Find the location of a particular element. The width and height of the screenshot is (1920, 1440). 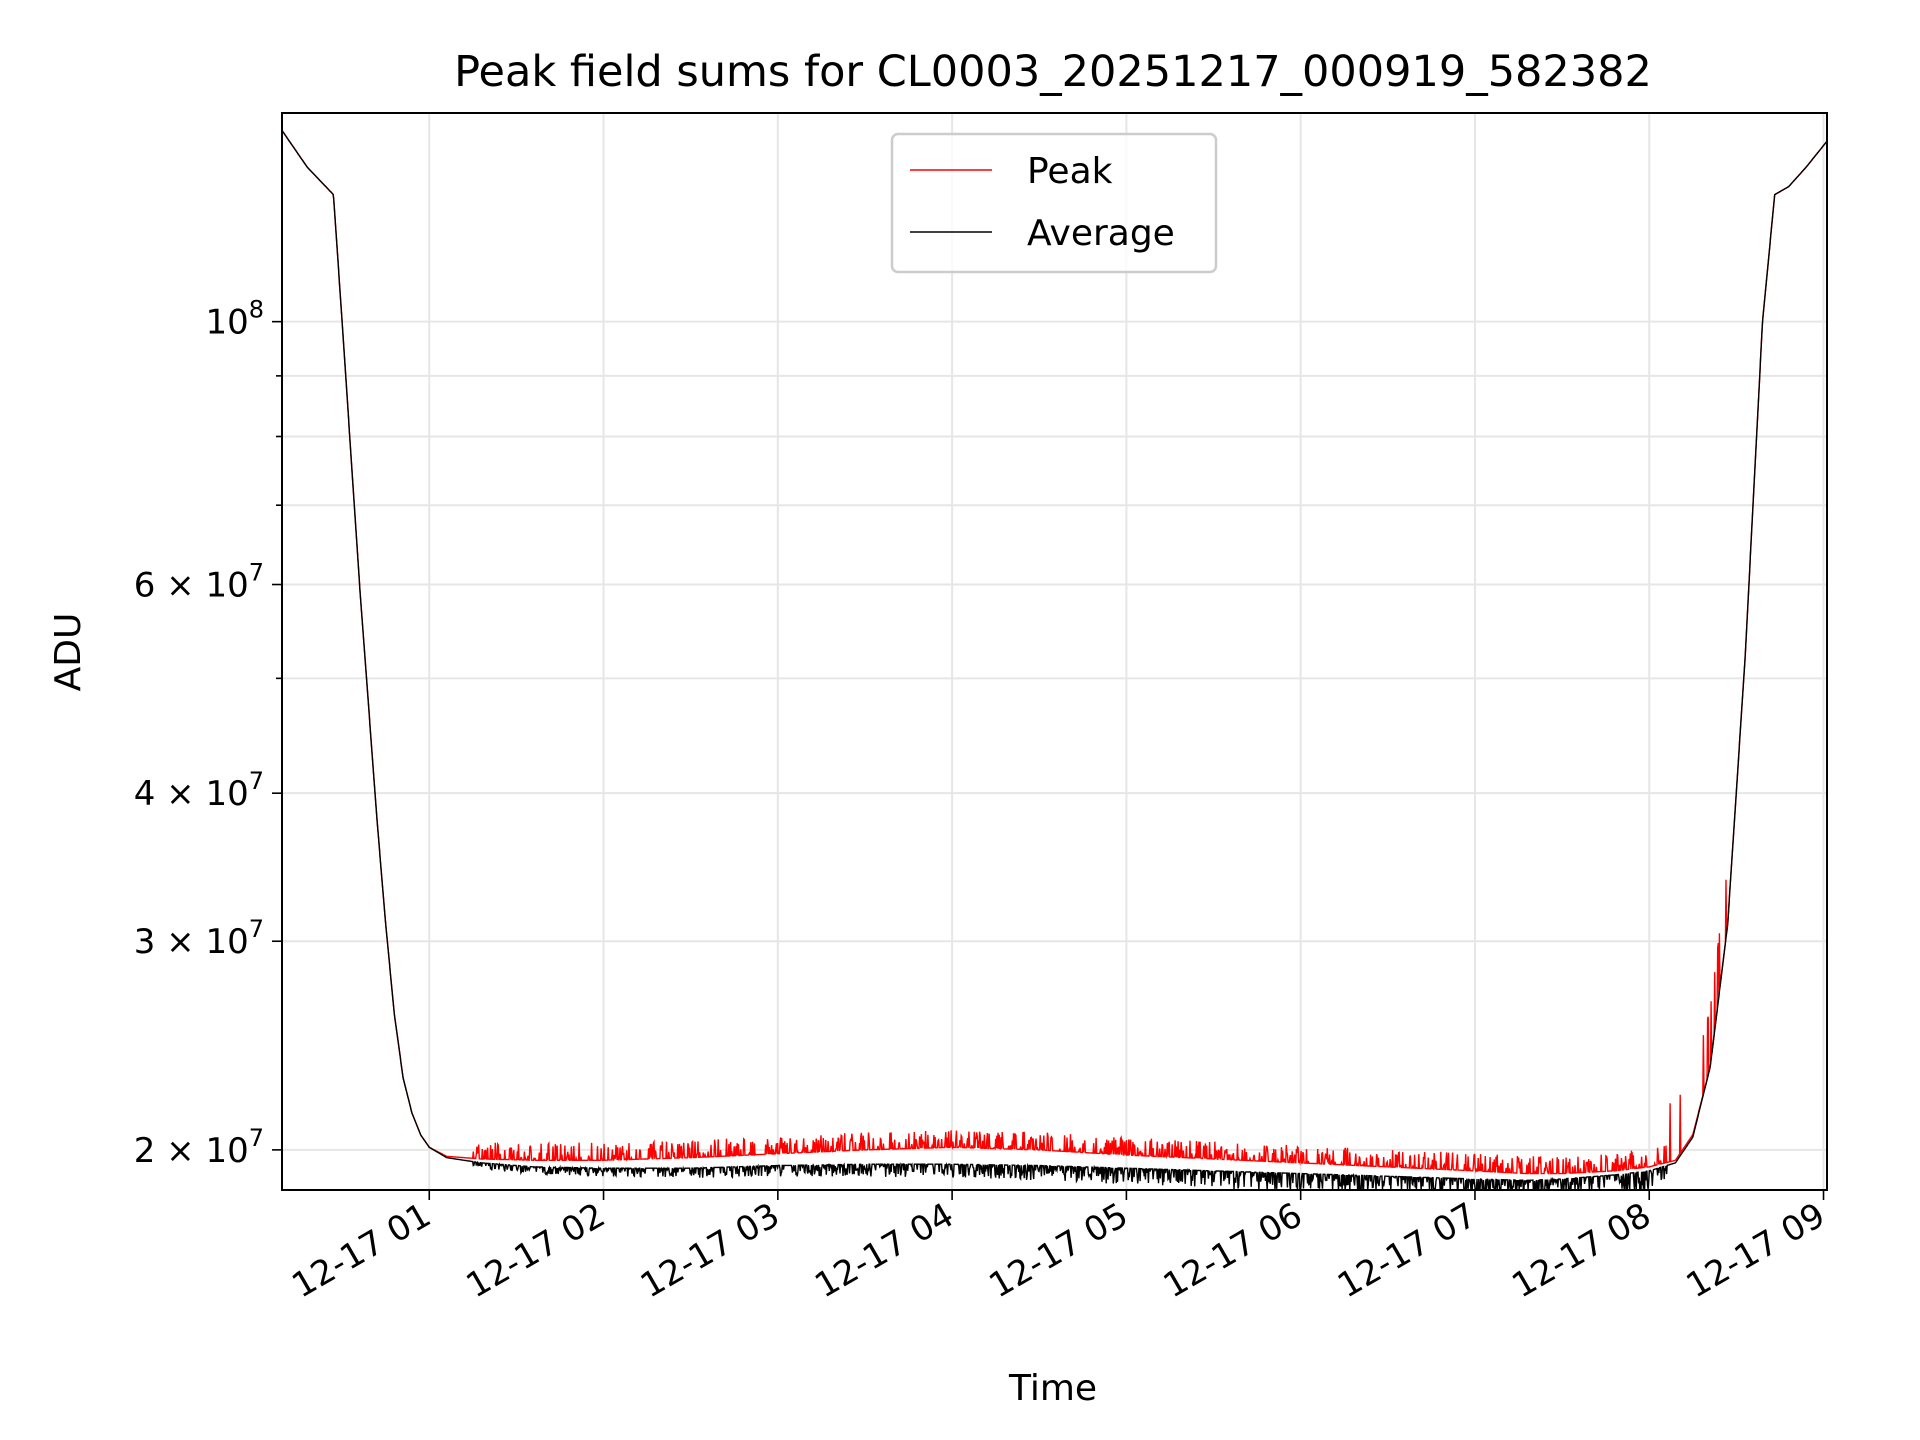

y-axis-label: ADU is located at coordinates (68, 652).